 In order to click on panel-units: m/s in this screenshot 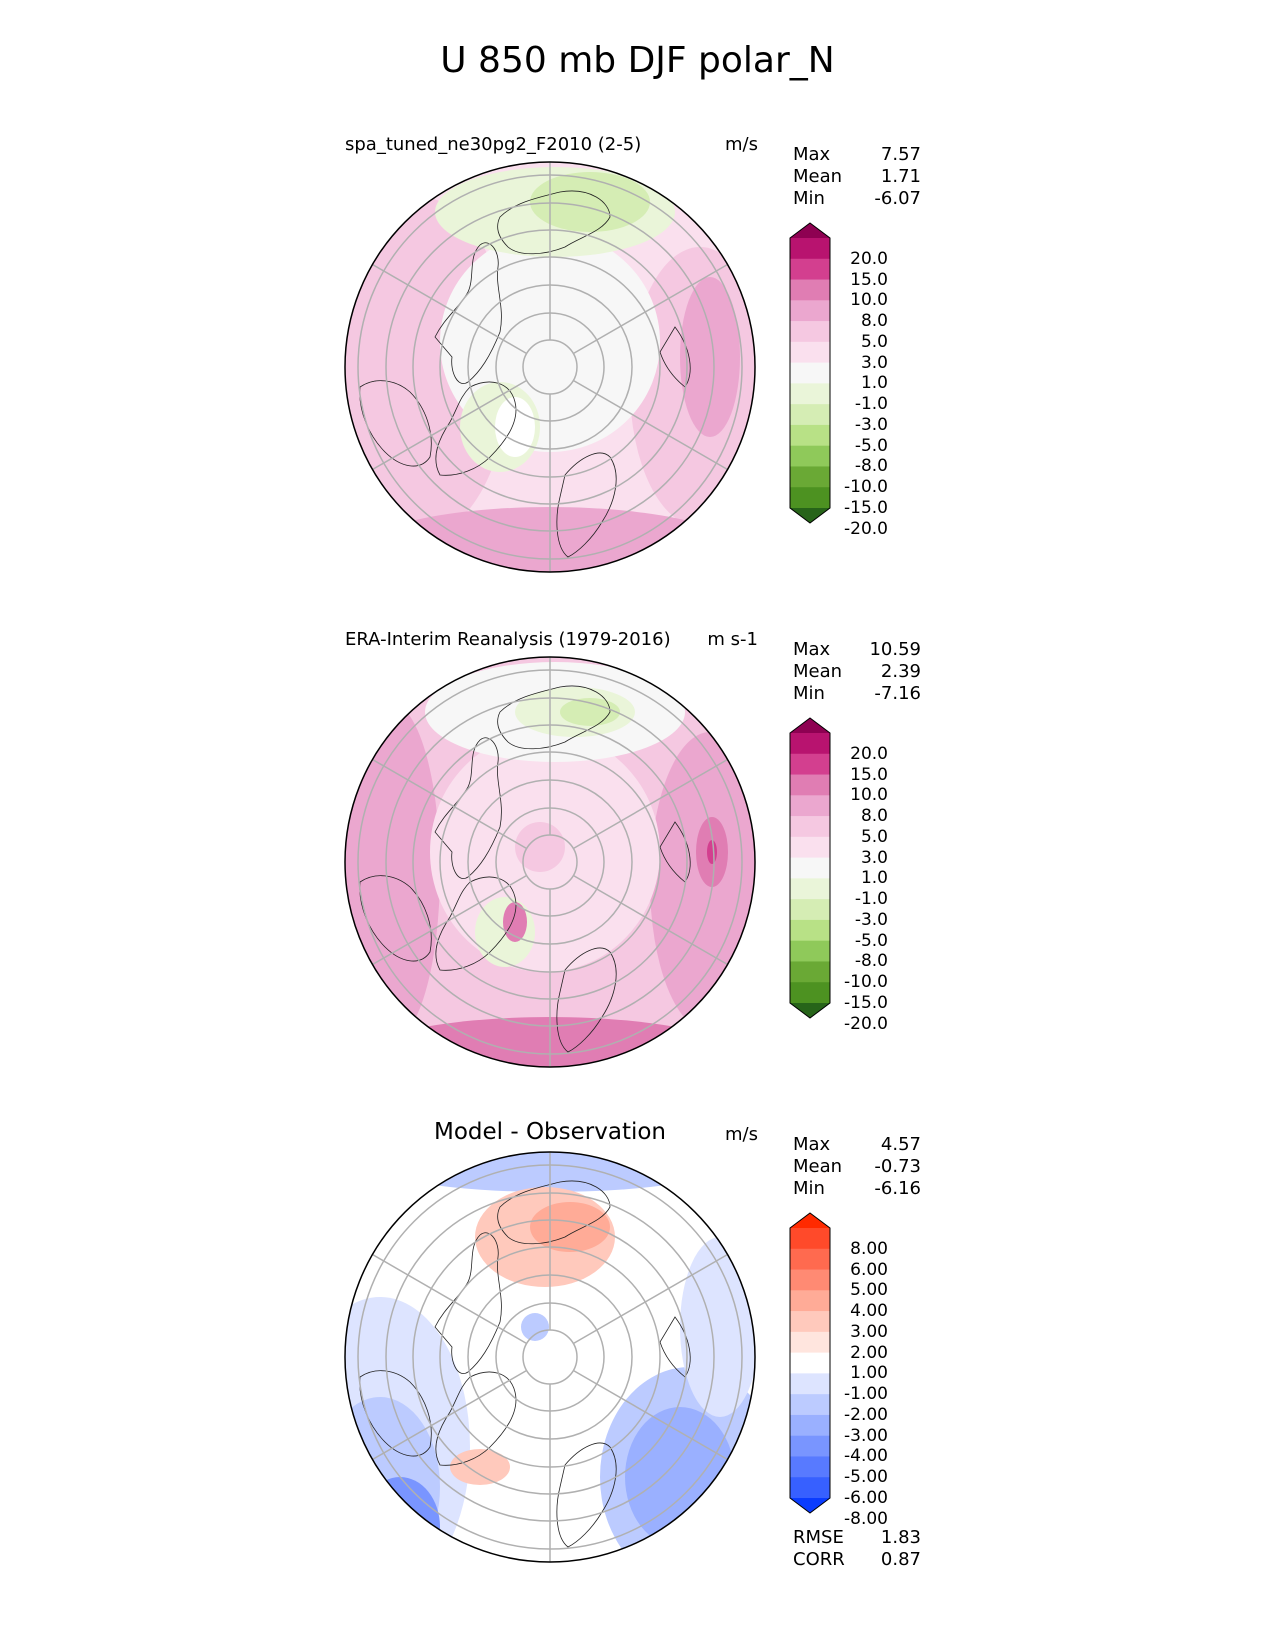, I will do `click(741, 144)`.